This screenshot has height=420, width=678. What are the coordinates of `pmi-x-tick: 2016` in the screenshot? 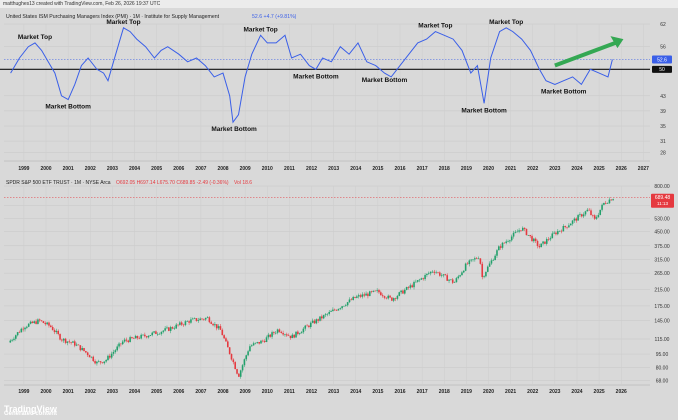 It's located at (399, 169).